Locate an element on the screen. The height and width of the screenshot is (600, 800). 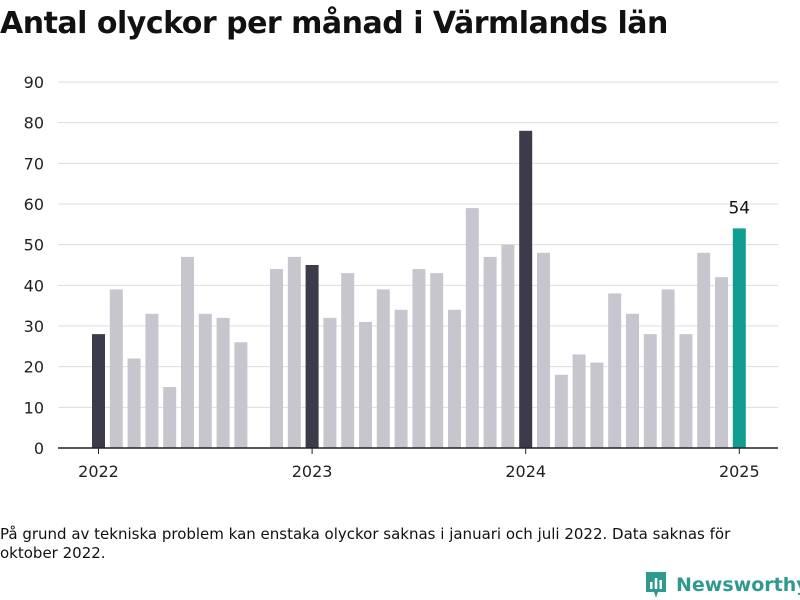
y-tick-label: 80 is located at coordinates (34, 123).